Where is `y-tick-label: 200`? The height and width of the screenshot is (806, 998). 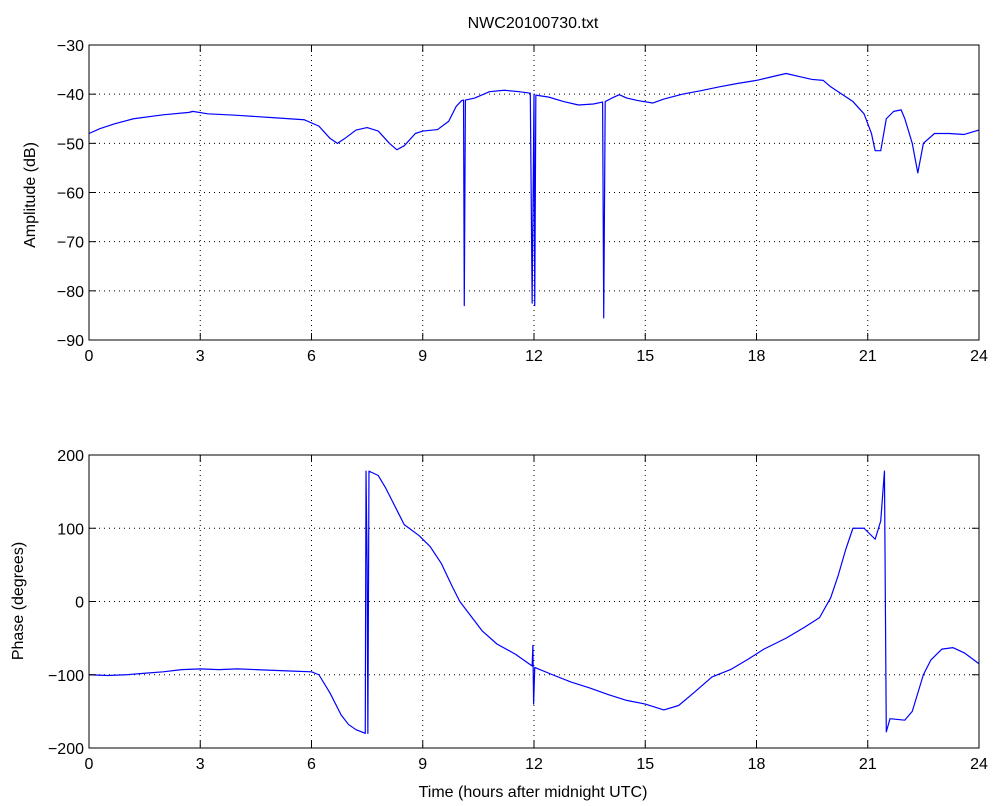 y-tick-label: 200 is located at coordinates (70, 456).